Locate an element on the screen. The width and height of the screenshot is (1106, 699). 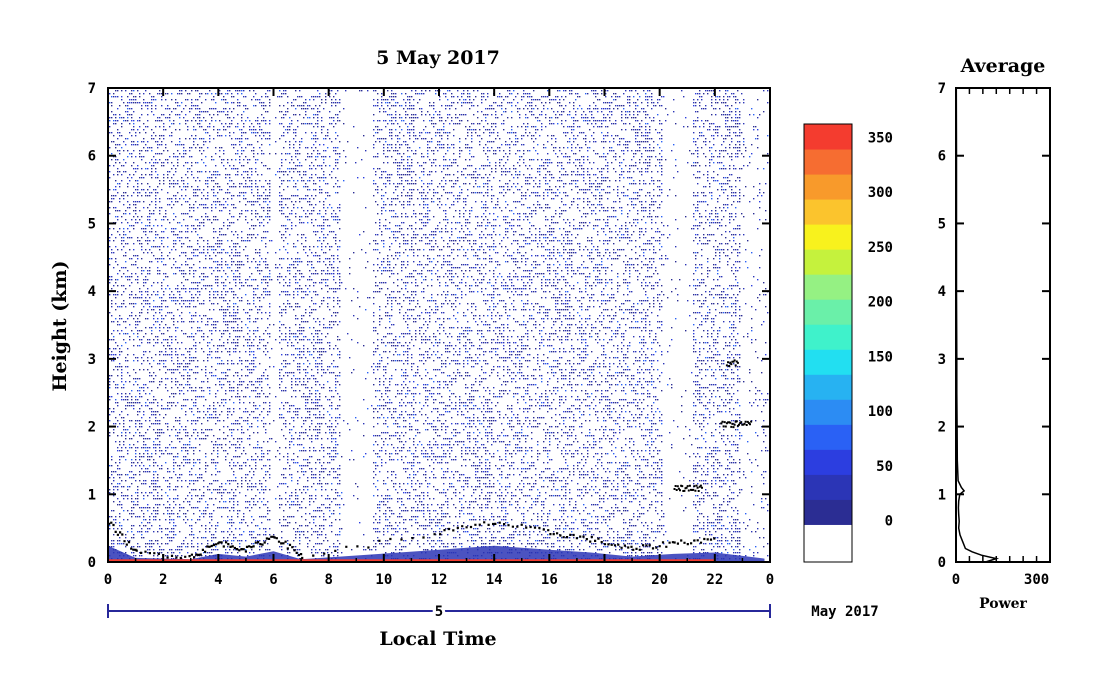
y-tick-label: 0 is located at coordinates (92, 563).